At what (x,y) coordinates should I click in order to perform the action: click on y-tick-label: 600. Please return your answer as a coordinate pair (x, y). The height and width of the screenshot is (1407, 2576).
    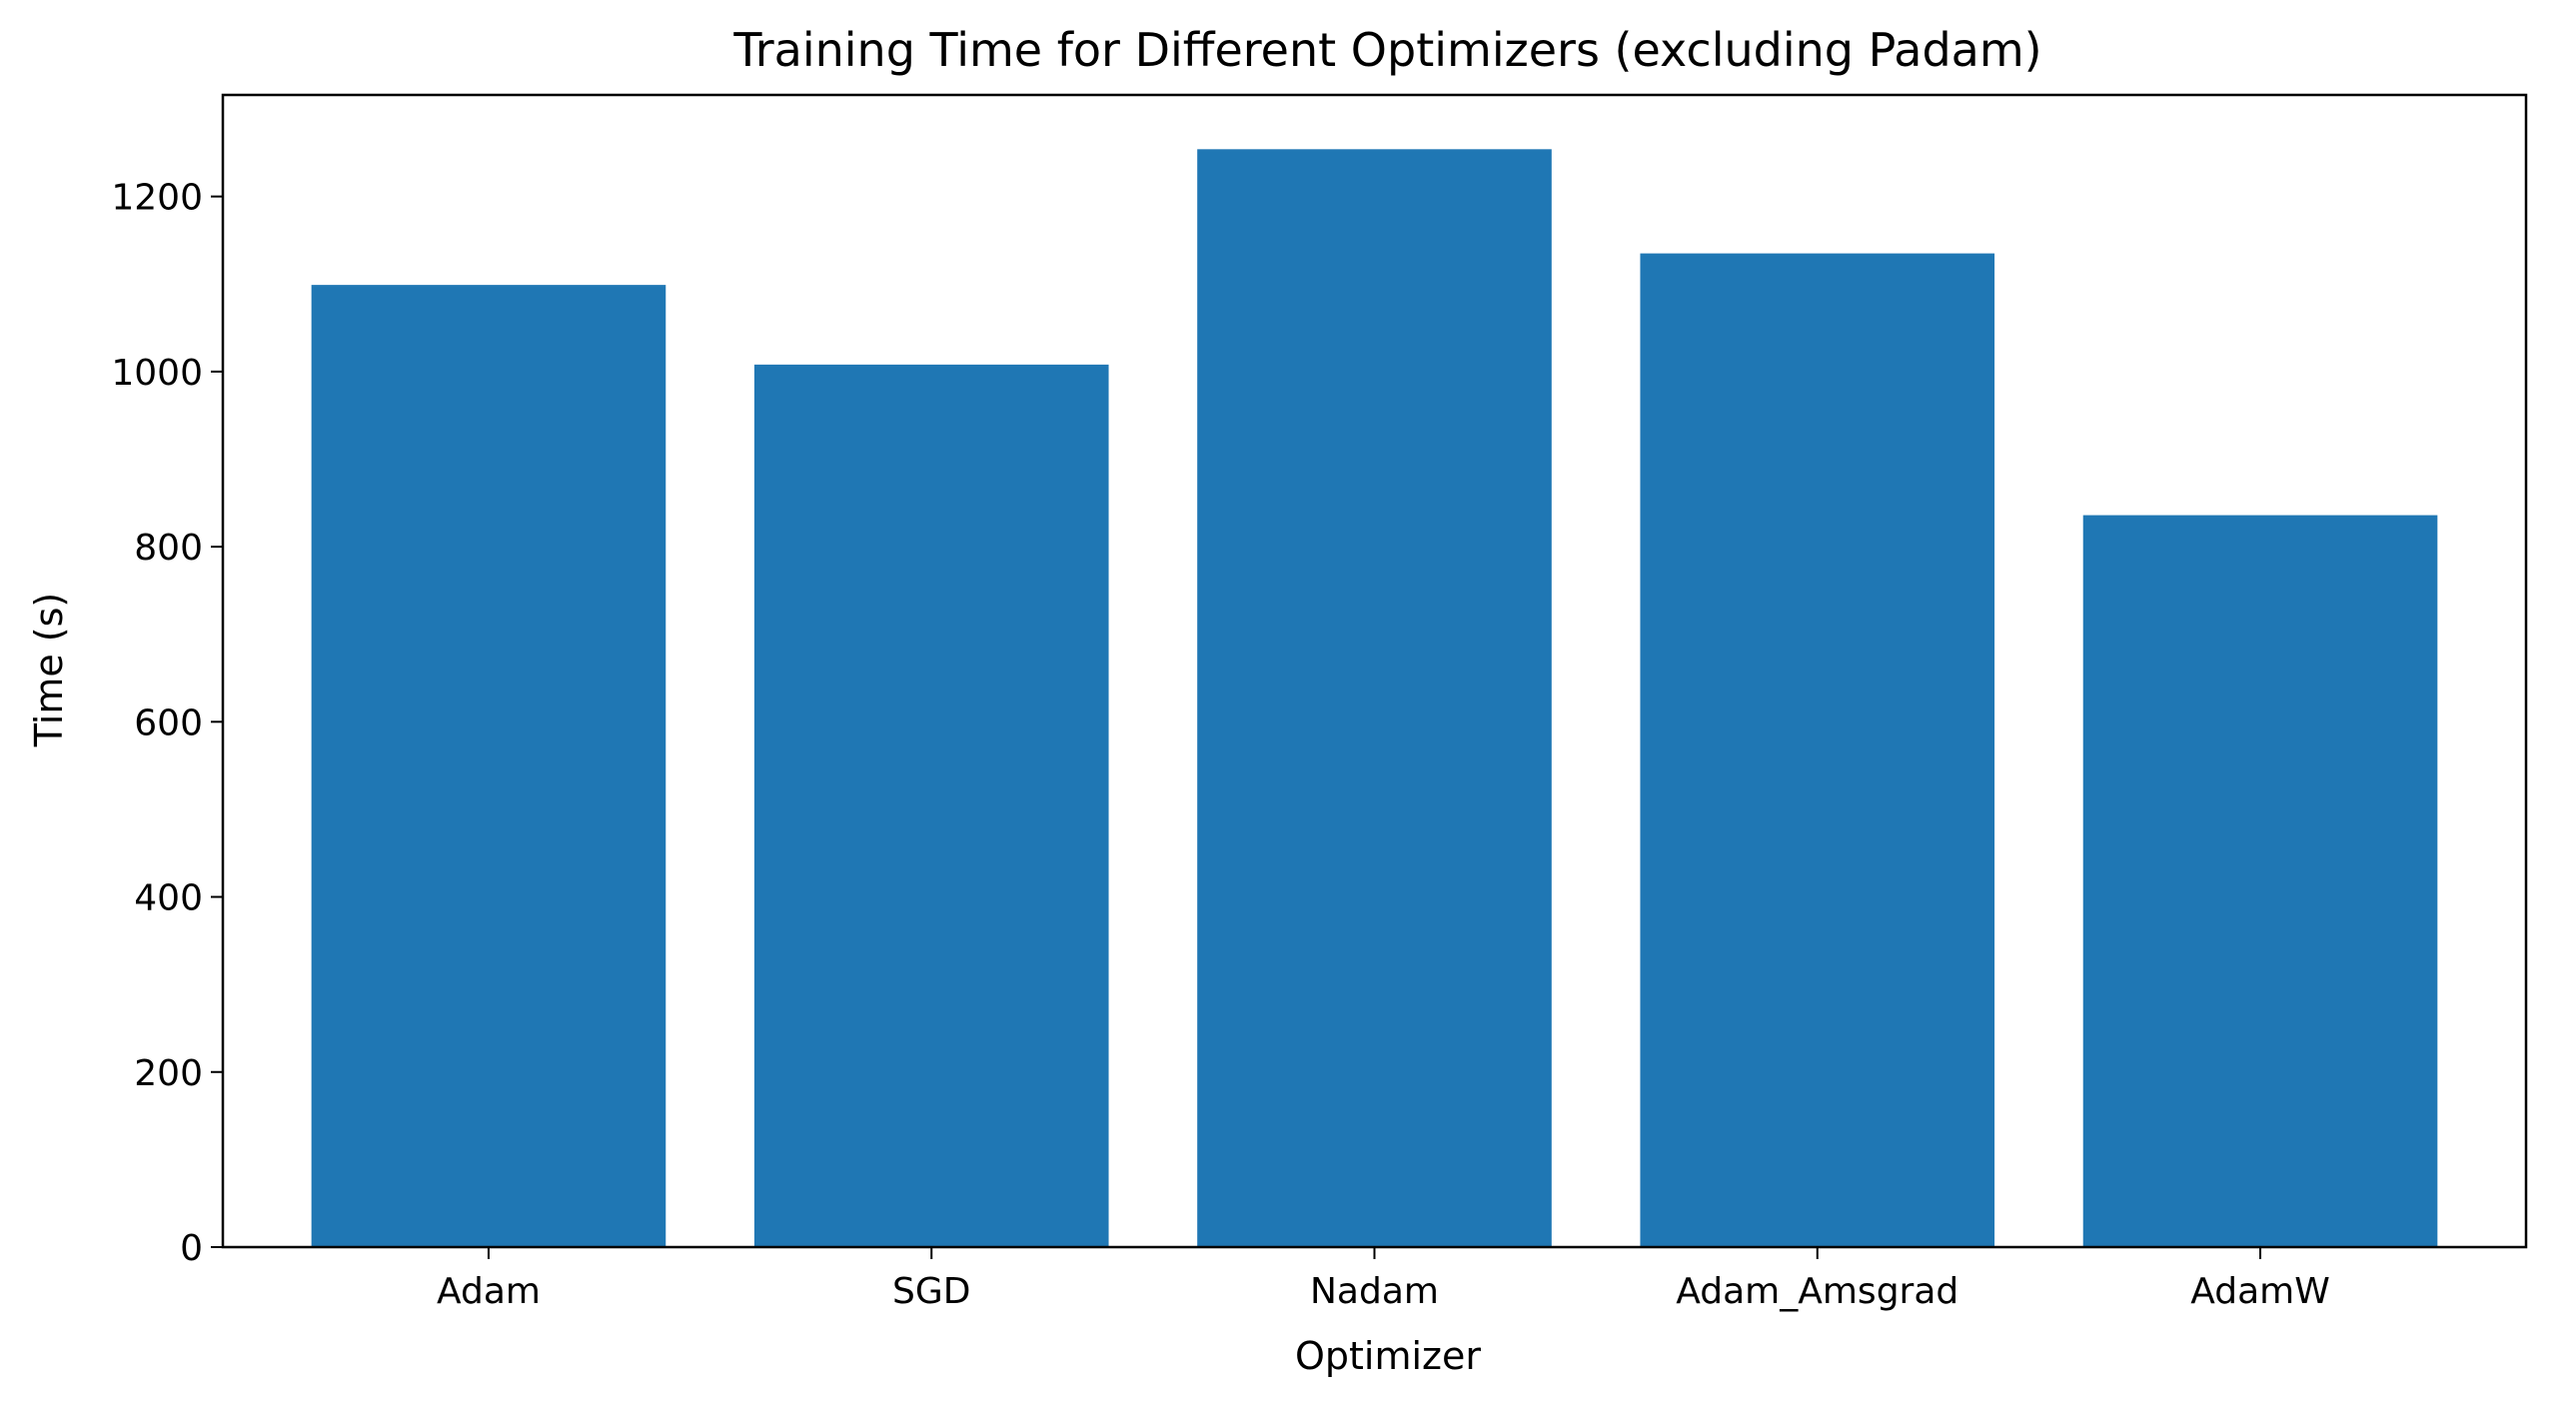
    Looking at the image, I should click on (168, 723).